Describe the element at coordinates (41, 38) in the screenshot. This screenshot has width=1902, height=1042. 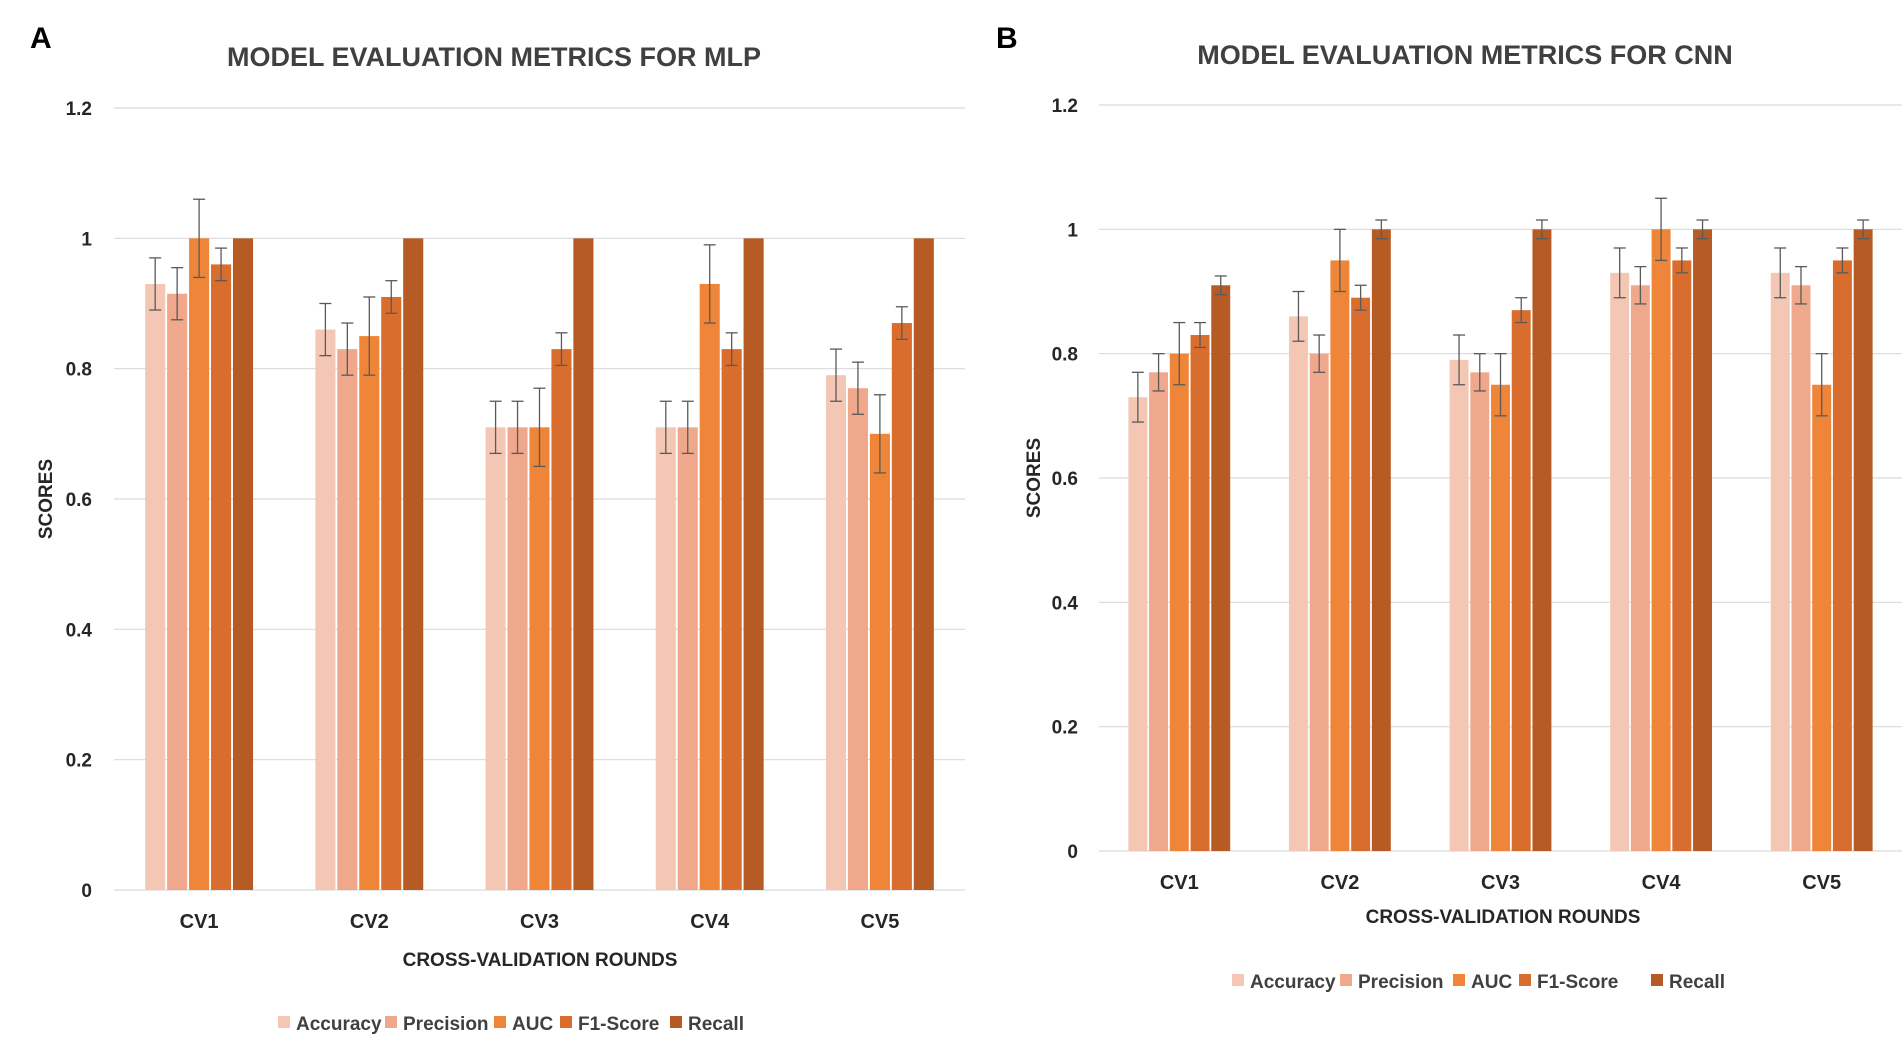
I see `panel-letter: A` at that location.